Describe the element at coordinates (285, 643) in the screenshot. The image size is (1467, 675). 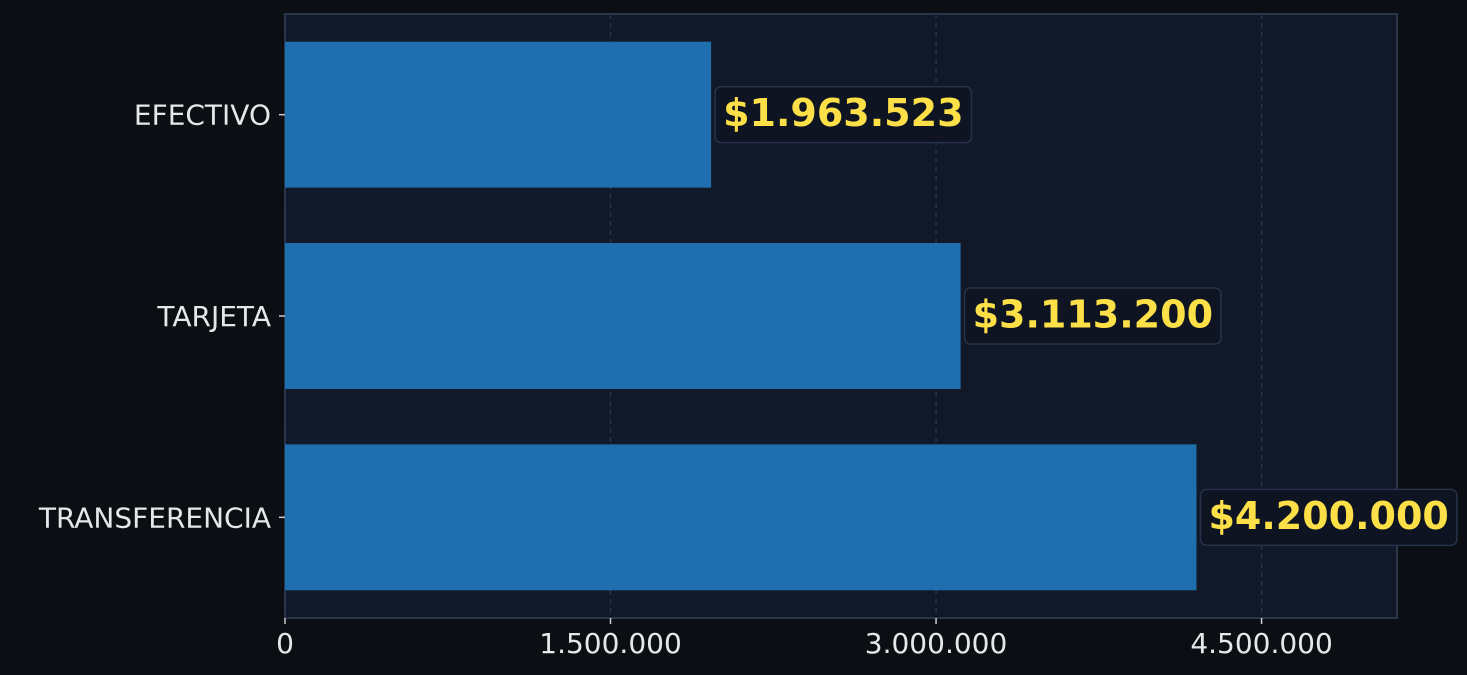
I see `x-tick-label: 0` at that location.